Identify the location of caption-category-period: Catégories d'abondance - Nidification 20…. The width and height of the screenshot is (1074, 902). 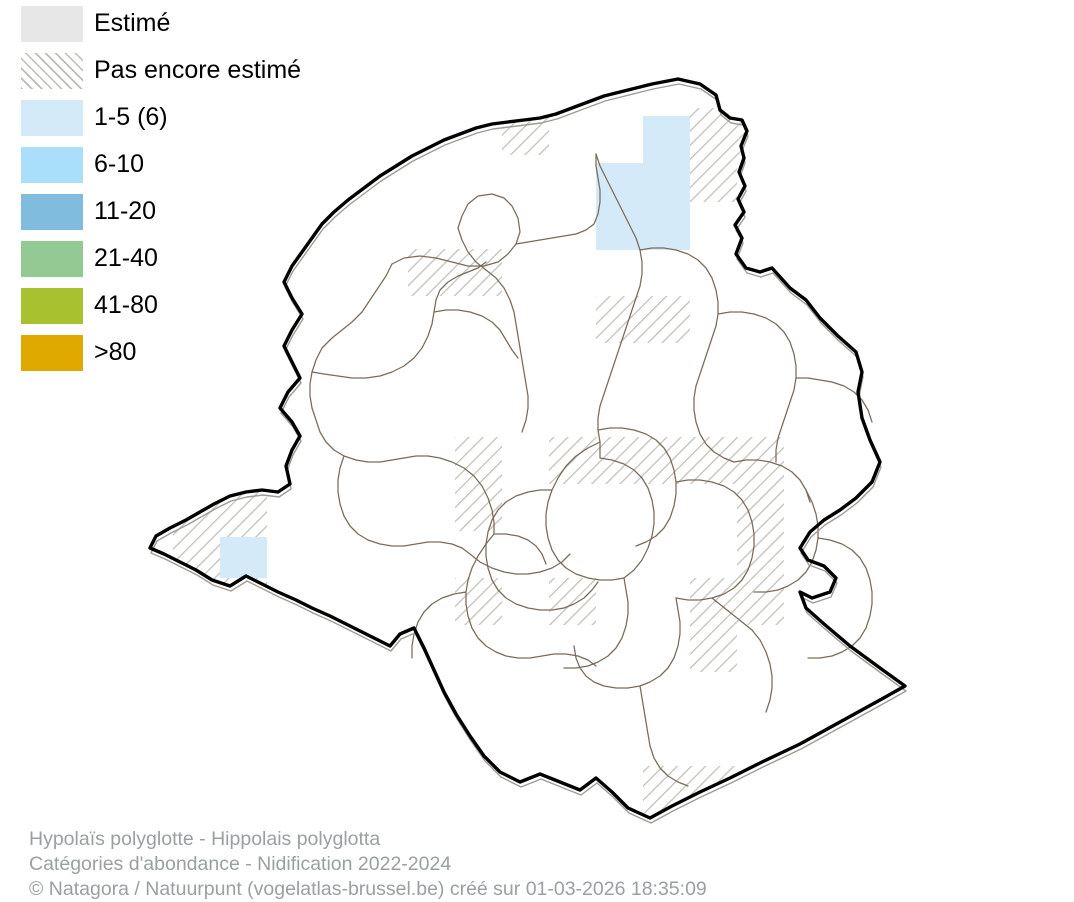
(240, 864).